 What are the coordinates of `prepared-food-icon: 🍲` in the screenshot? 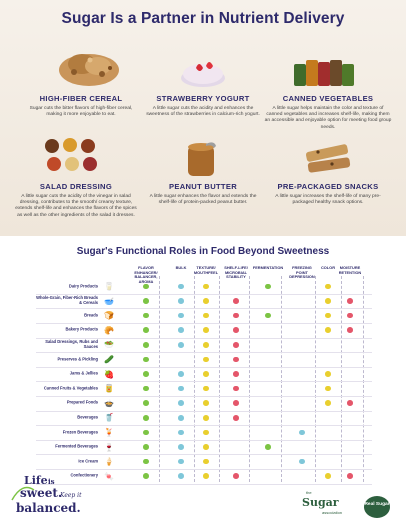 It's located at (109, 403).